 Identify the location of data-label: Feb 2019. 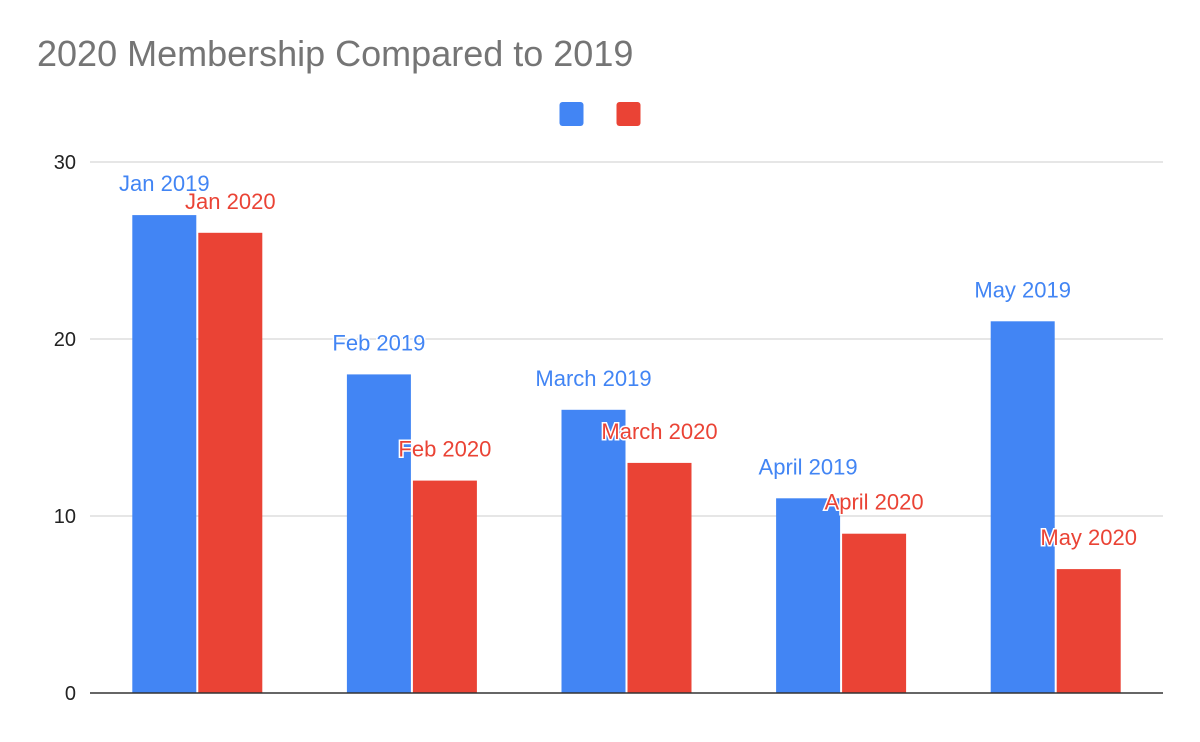
(378, 342).